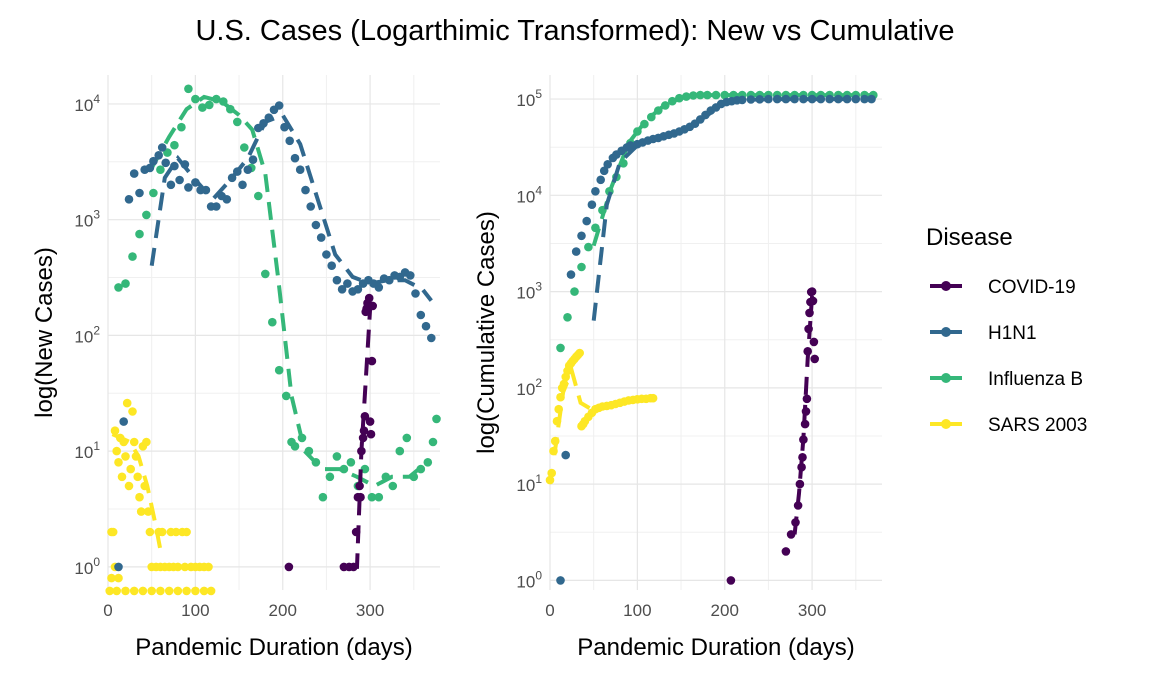 This screenshot has height=691, width=1152. What do you see at coordinates (195, 610) in the screenshot?
I see `x-tick-label: 100` at bounding box center [195, 610].